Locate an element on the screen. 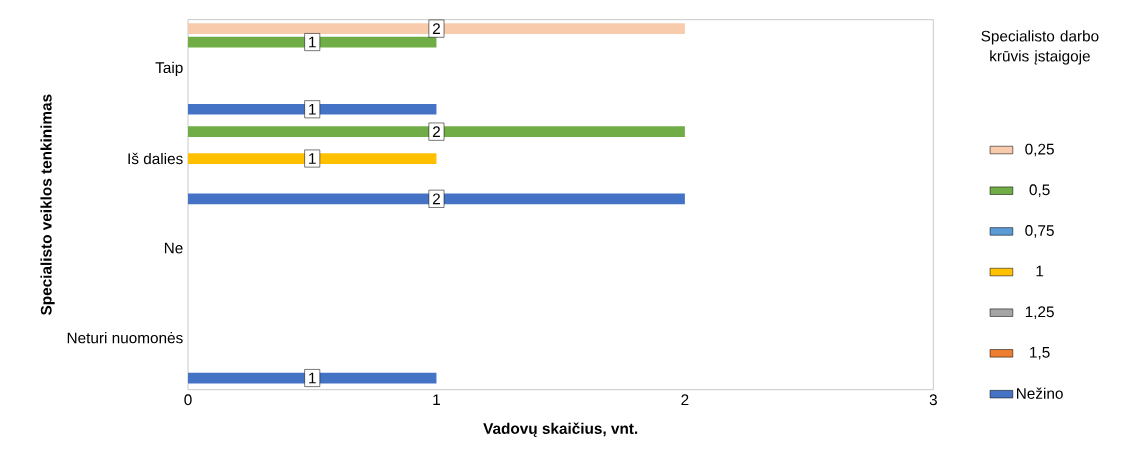  x-tick-label: 0 is located at coordinates (188, 400).